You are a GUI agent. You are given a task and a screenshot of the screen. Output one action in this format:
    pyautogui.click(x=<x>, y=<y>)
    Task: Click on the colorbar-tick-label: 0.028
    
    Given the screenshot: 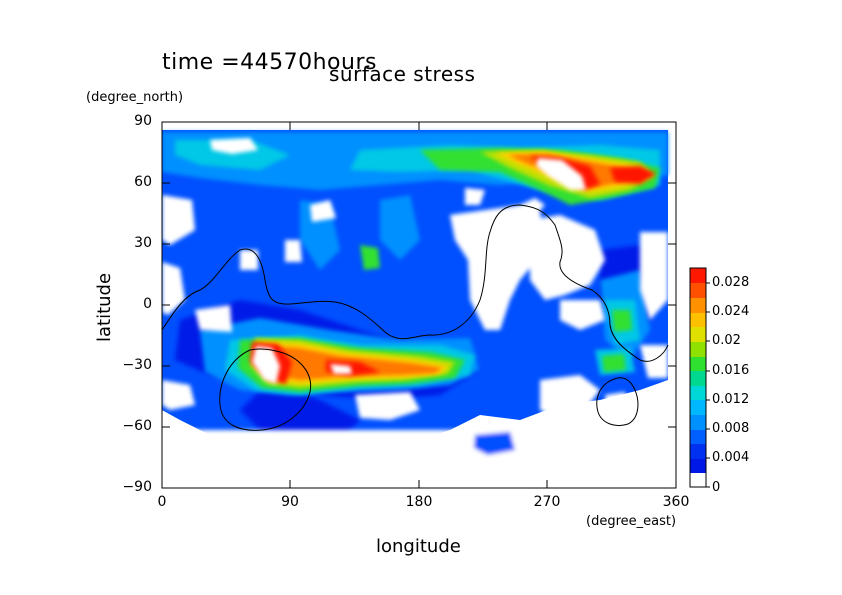 What is the action you would take?
    pyautogui.click(x=731, y=282)
    